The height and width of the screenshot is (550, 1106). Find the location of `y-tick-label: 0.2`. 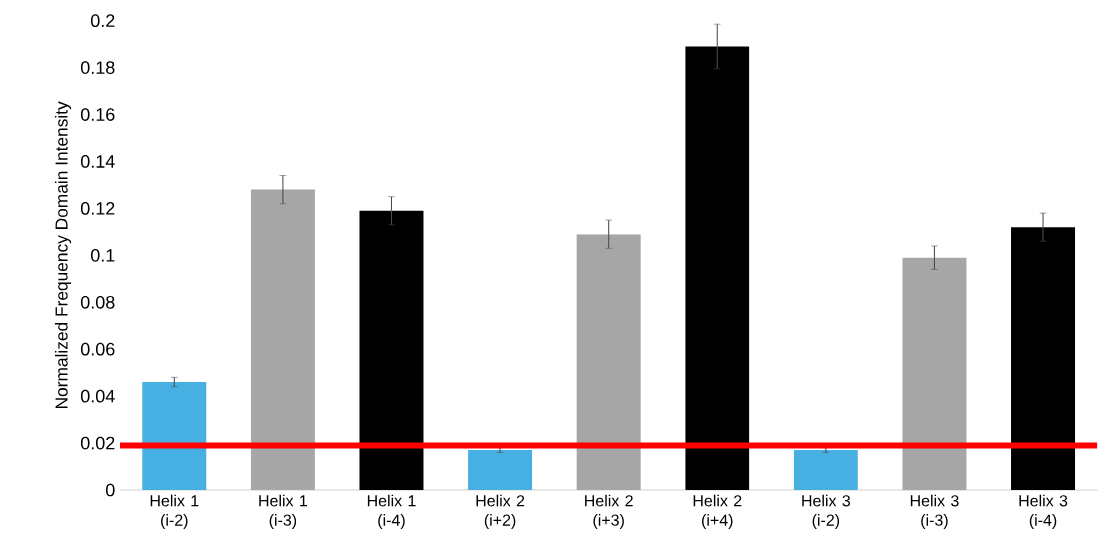

y-tick-label: 0.2 is located at coordinates (102, 21).